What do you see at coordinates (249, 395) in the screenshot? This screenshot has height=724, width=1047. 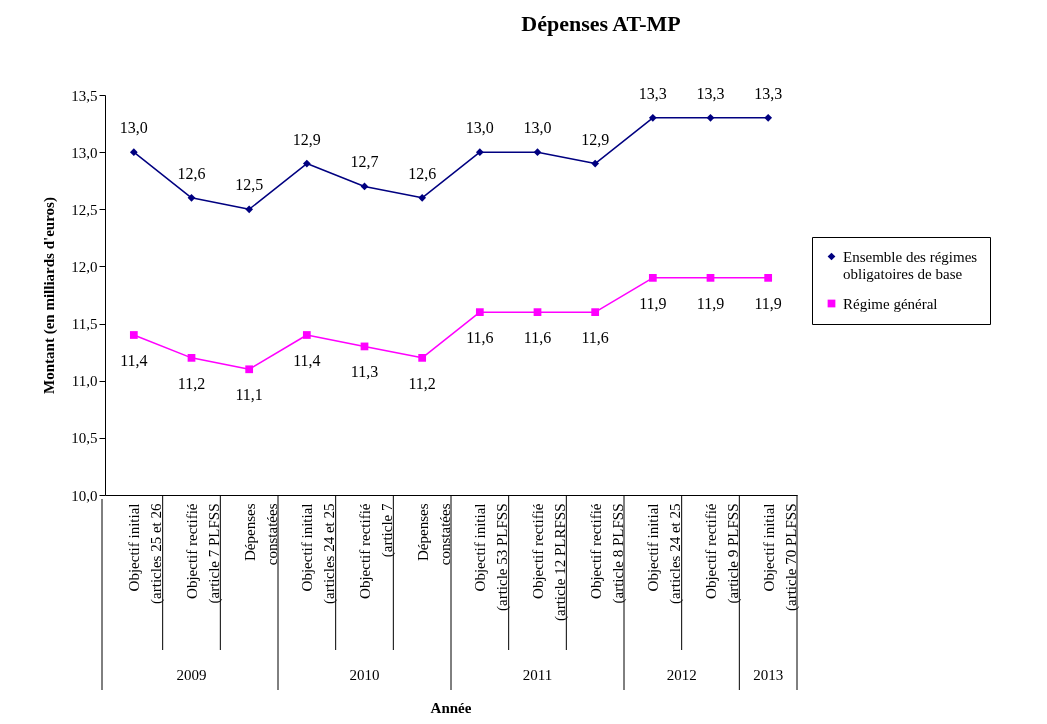 I see `data-label: 11,1` at bounding box center [249, 395].